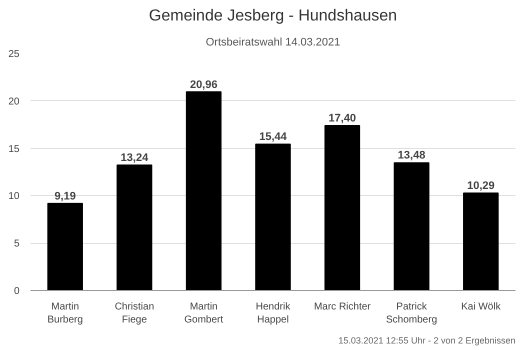 This screenshot has height=350, width=525. What do you see at coordinates (342, 118) in the screenshot?
I see `data-label: 17,40` at bounding box center [342, 118].